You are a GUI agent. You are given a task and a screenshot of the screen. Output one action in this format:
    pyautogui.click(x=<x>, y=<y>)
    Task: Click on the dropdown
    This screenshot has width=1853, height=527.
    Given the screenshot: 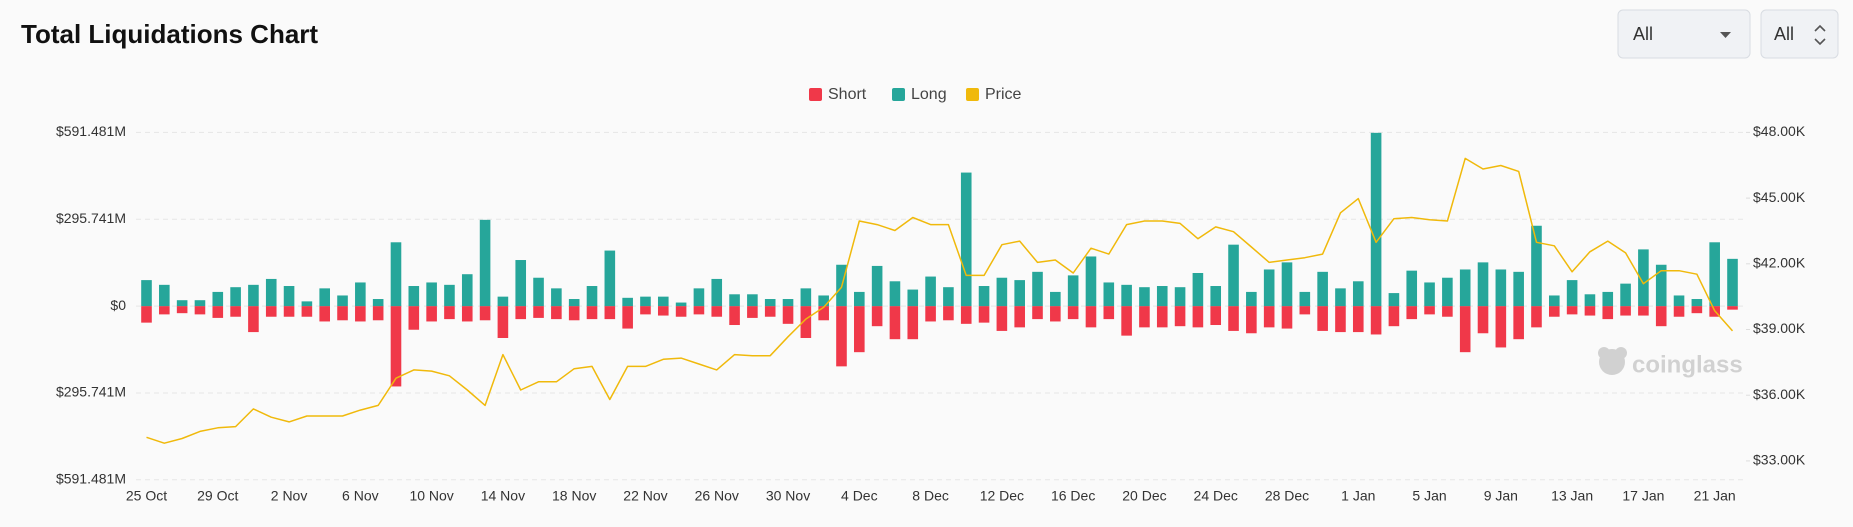 What is the action you would take?
    pyautogui.click(x=1684, y=34)
    